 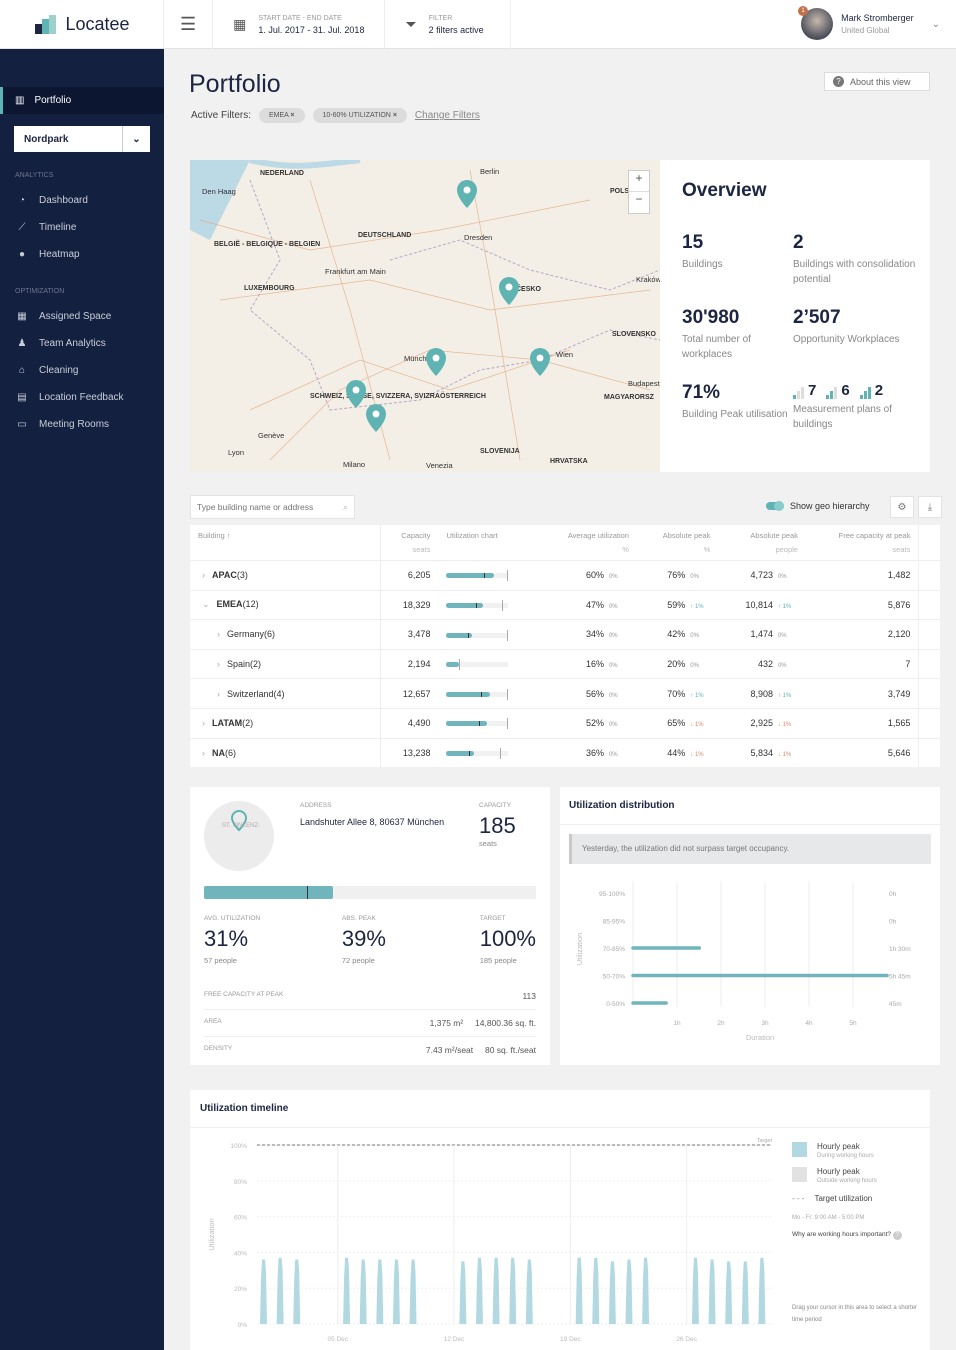 What do you see at coordinates (206, 604) in the screenshot?
I see `chevron-down-icon: ⌄` at bounding box center [206, 604].